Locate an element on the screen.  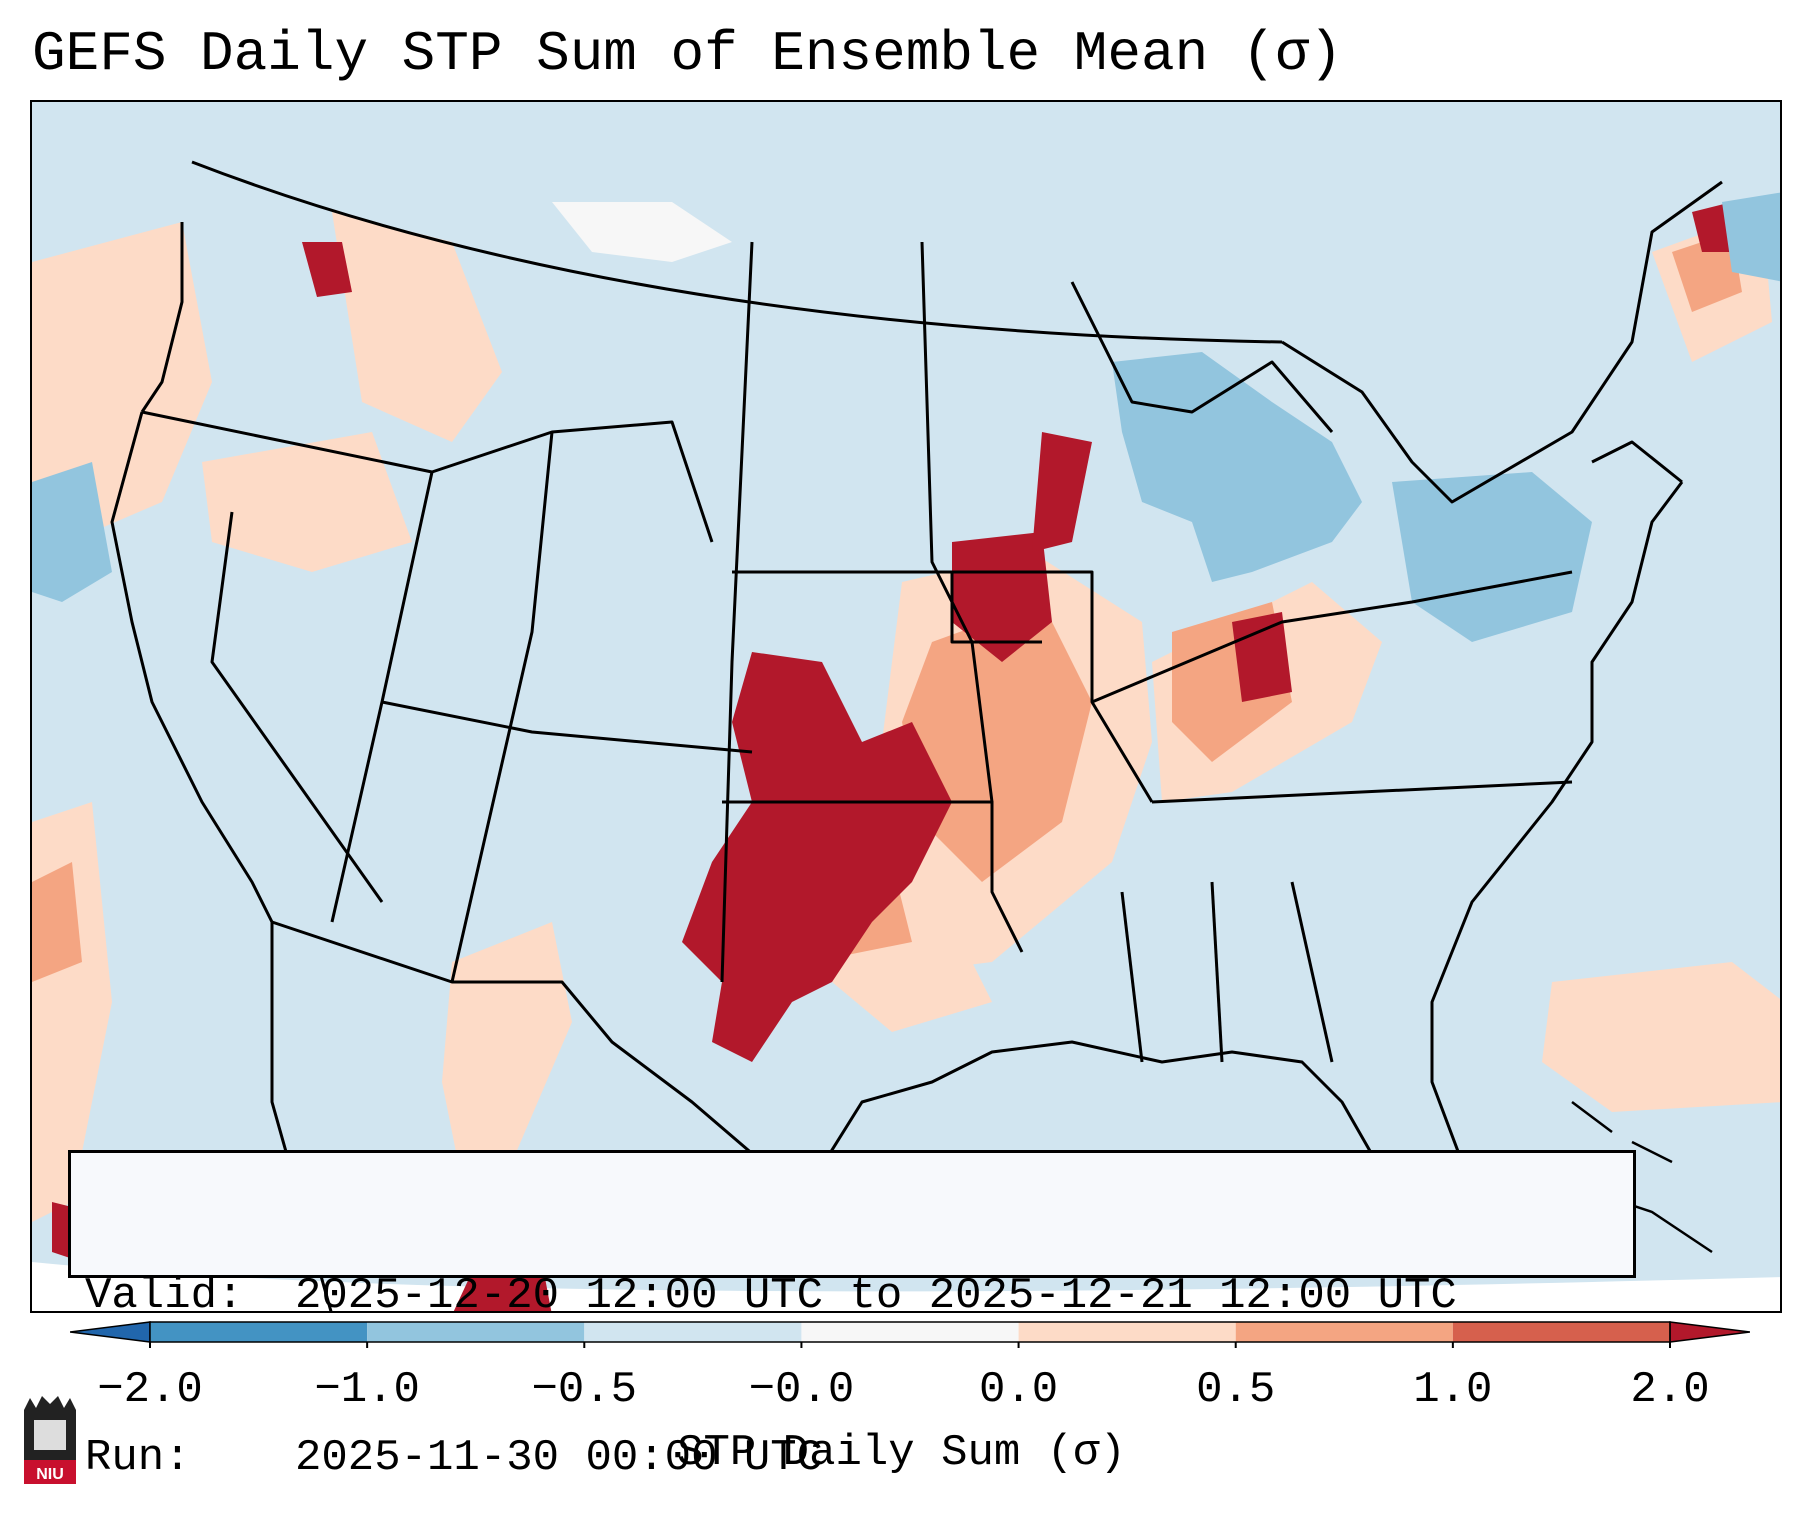
colorbar-tick-label: 1.0 is located at coordinates (1453, 1390).